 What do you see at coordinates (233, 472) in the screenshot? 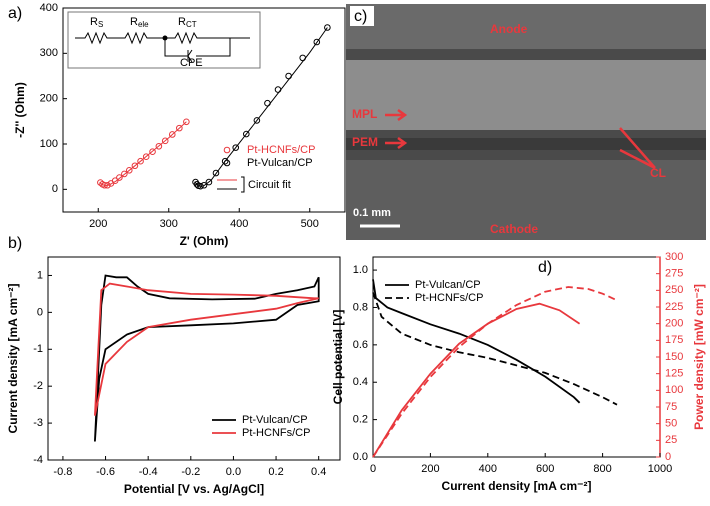
I see `x-tick-label: 0.0` at bounding box center [233, 472].